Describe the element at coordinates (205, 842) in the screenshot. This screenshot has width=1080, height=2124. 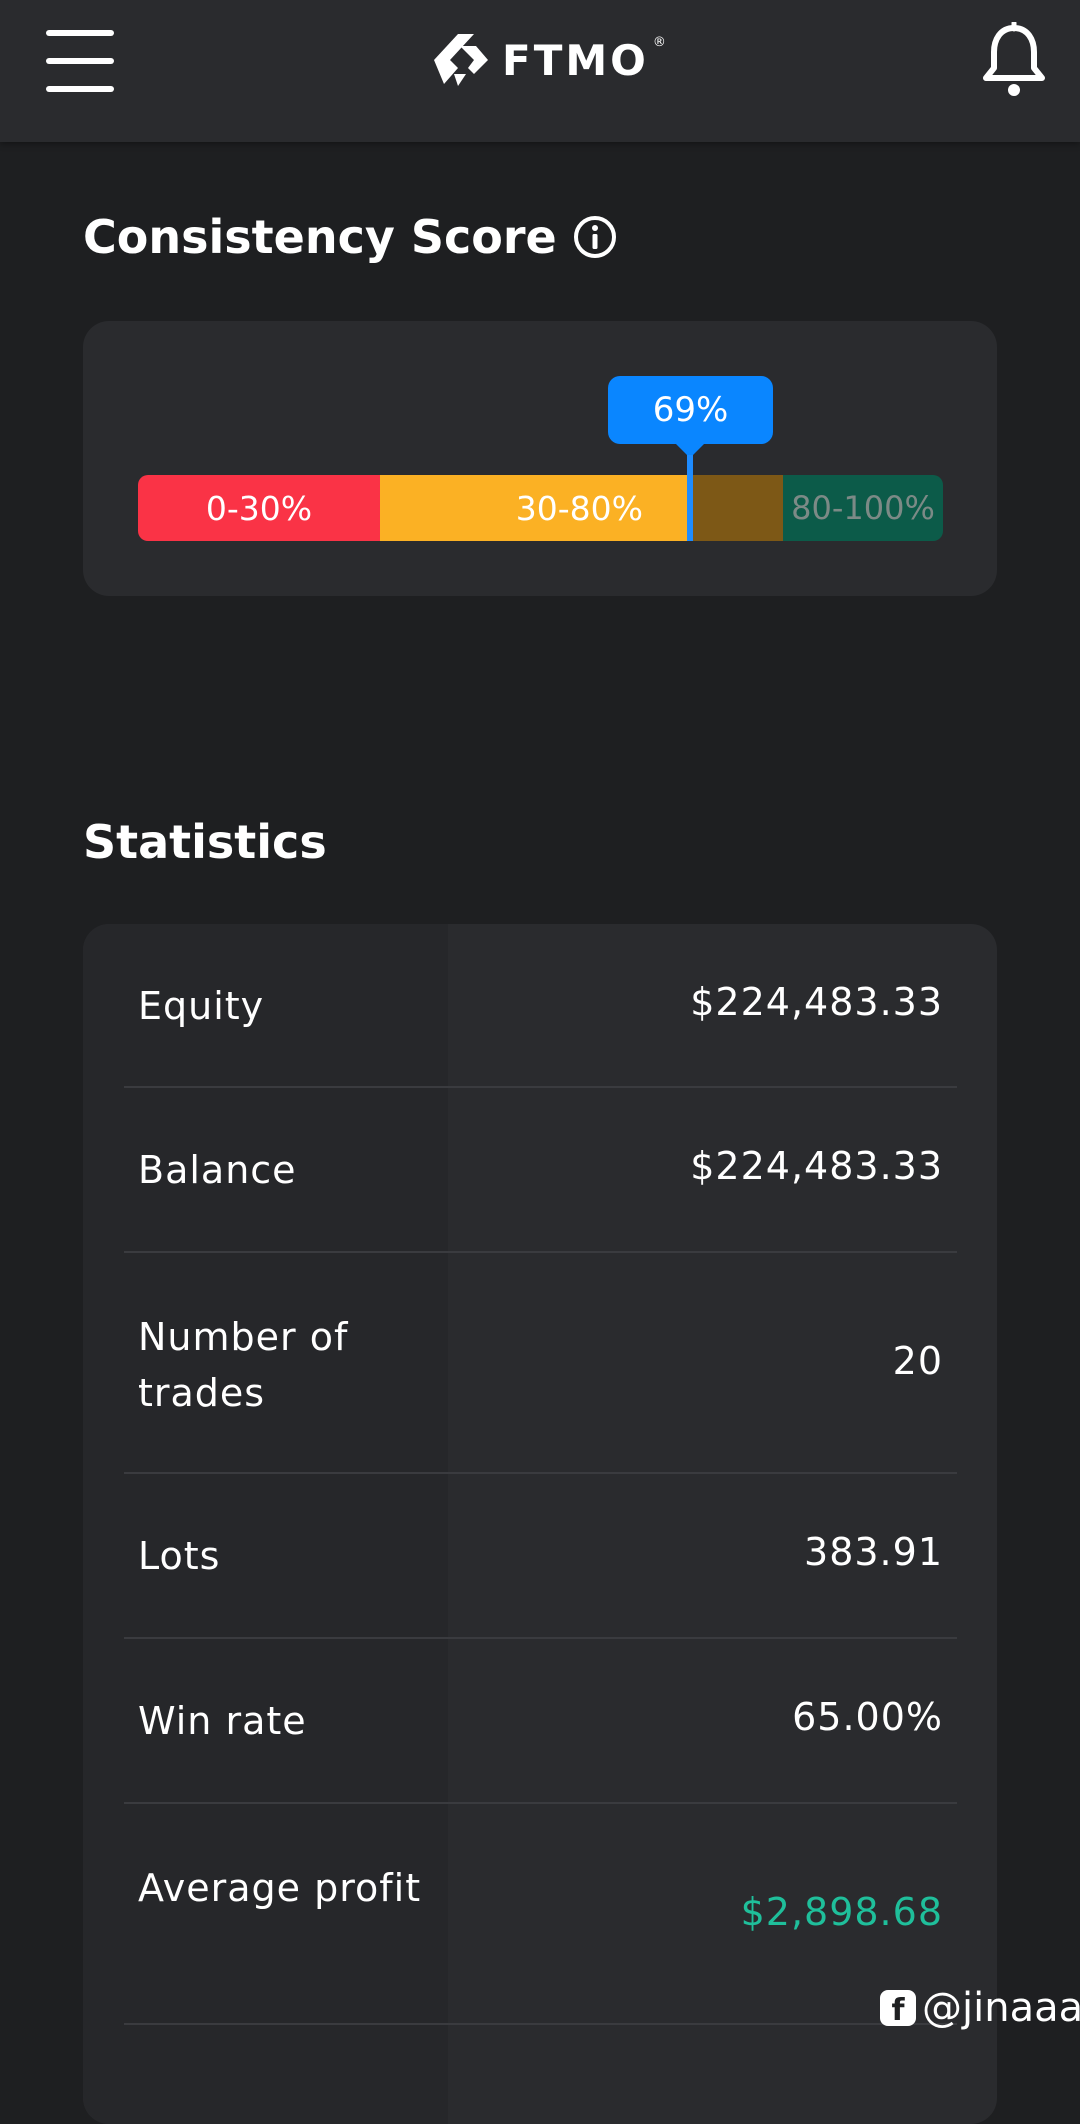
I see `statistics-title: Statistics` at that location.